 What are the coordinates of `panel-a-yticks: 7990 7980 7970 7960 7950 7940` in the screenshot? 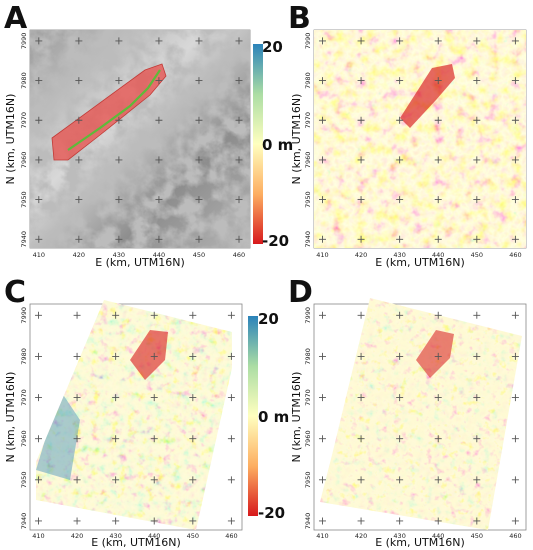 It's located at (24, 140).